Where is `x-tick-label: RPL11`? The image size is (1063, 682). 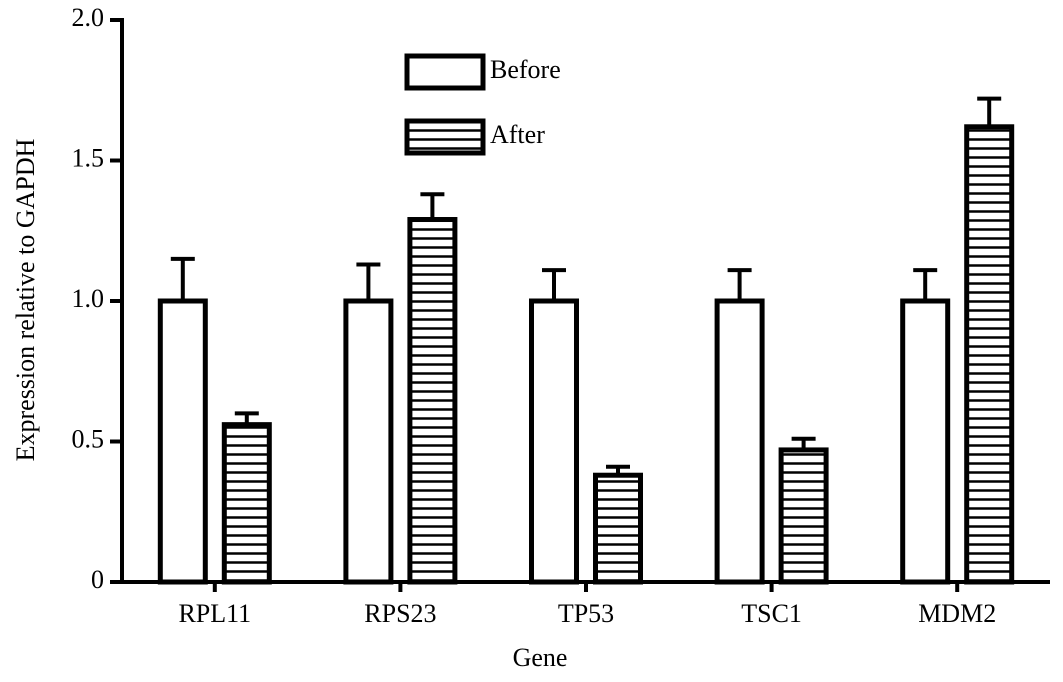
x-tick-label: RPL11 is located at coordinates (214, 613).